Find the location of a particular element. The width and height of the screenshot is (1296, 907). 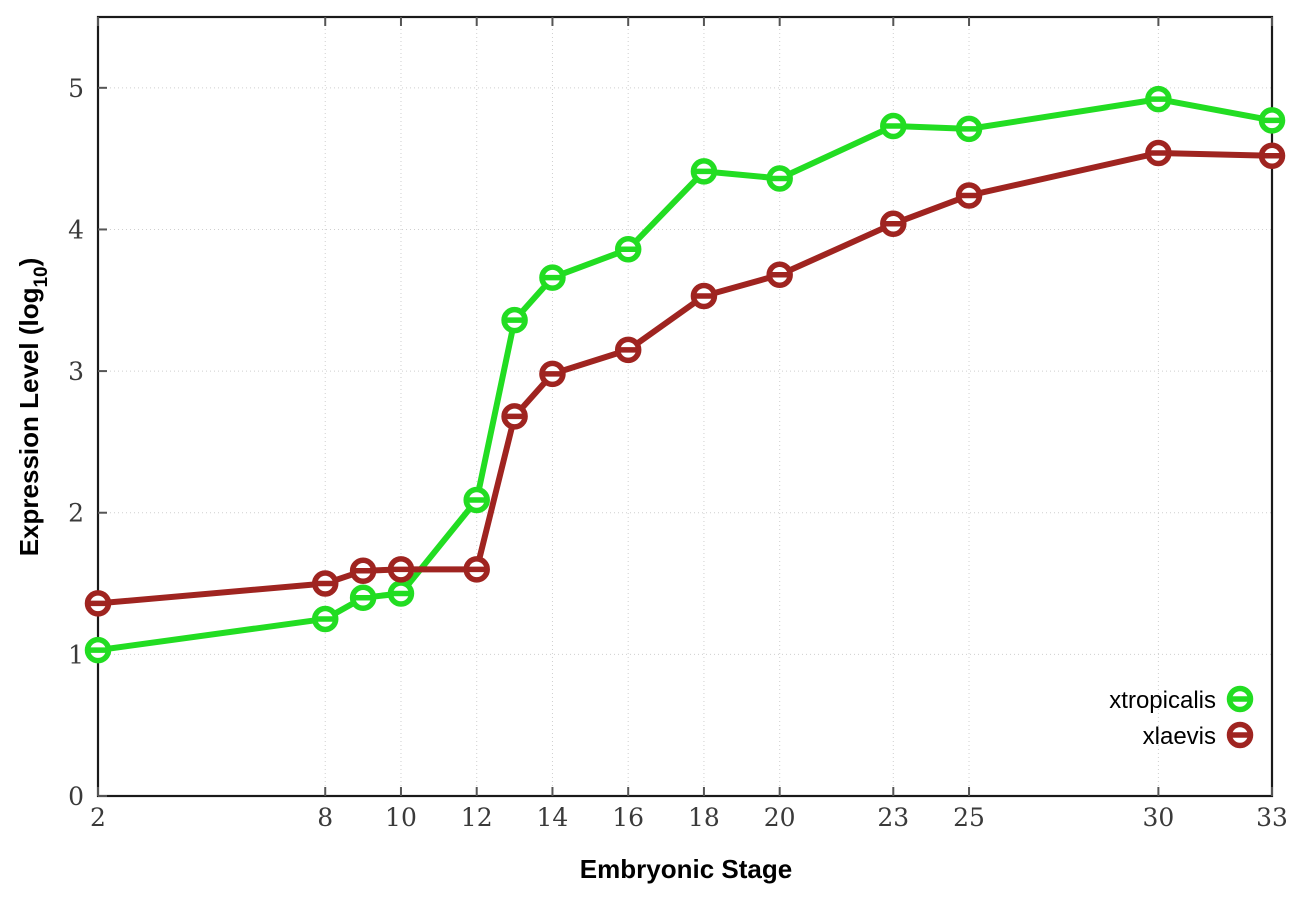

y-axis-title: Expression Level (log10) is located at coordinates (33, 407).